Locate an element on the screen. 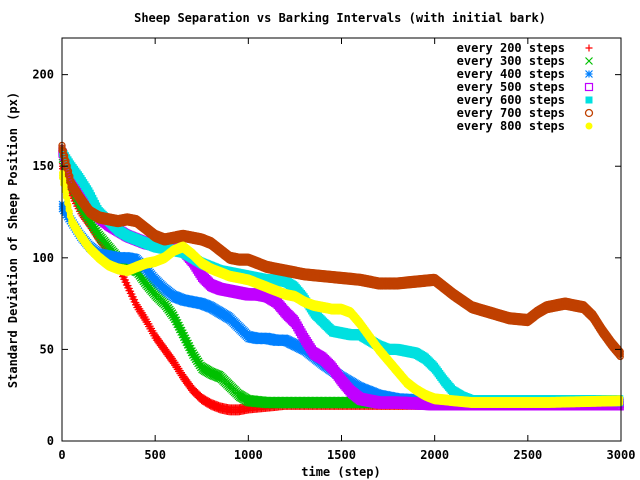 This screenshot has width=640, height=480. x-tick-label: 2000 is located at coordinates (434, 455).